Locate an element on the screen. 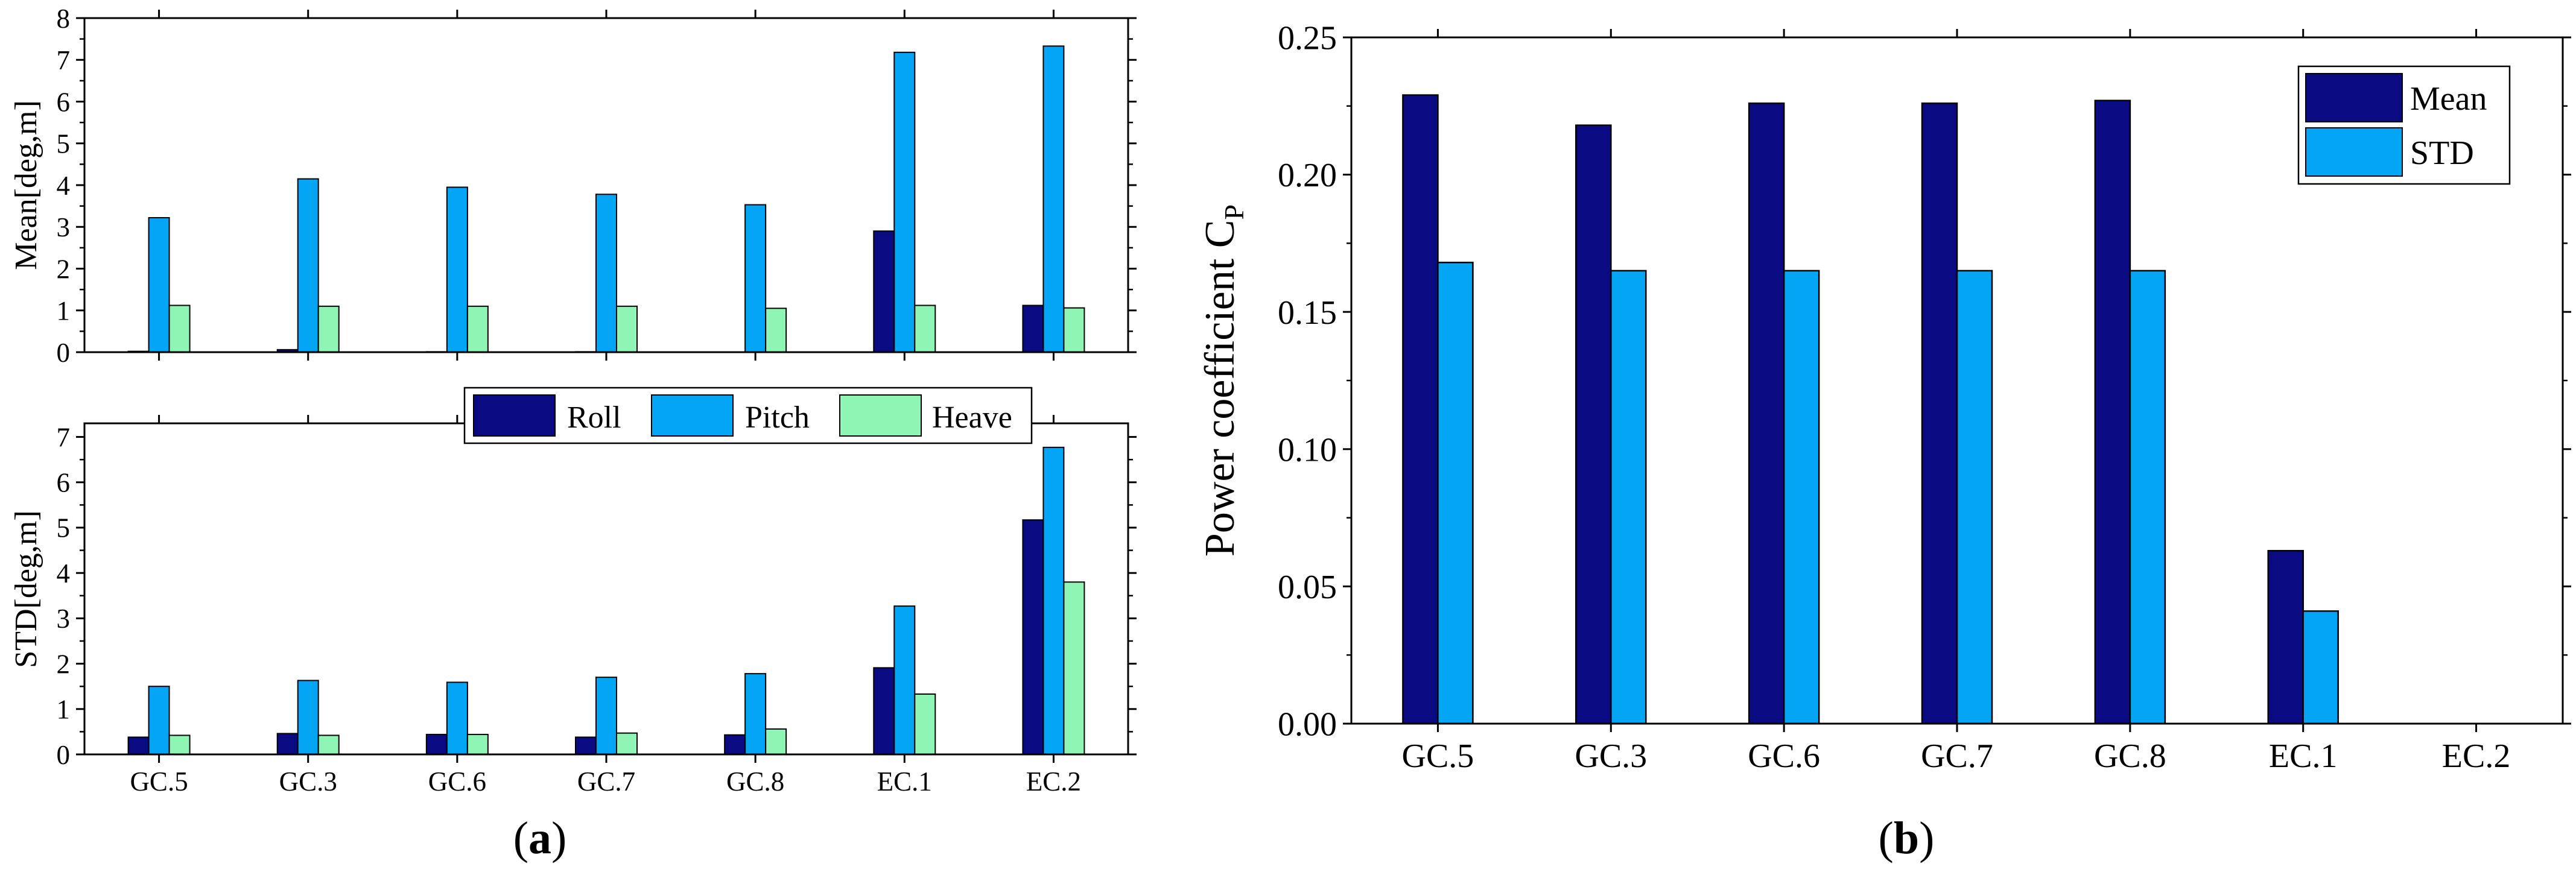 The image size is (2576, 875). mean-ytick-label: 8 is located at coordinates (64, 19).